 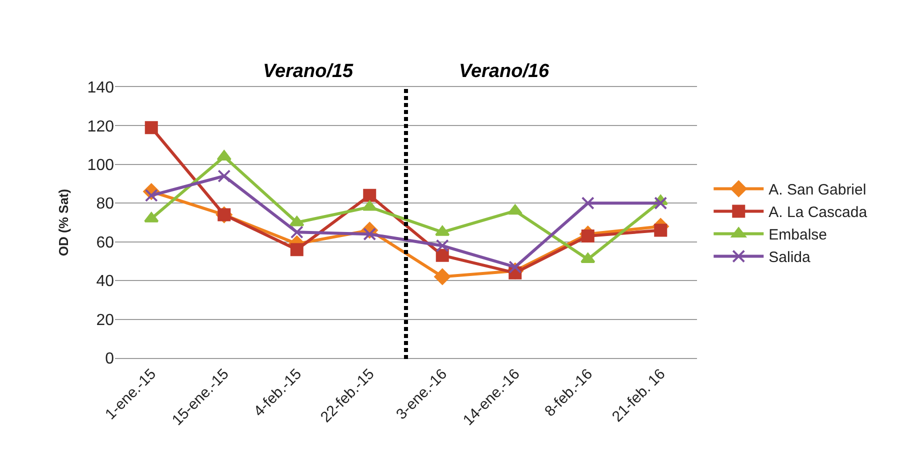 I want to click on y-tick-label: 100, so click(x=100, y=165).